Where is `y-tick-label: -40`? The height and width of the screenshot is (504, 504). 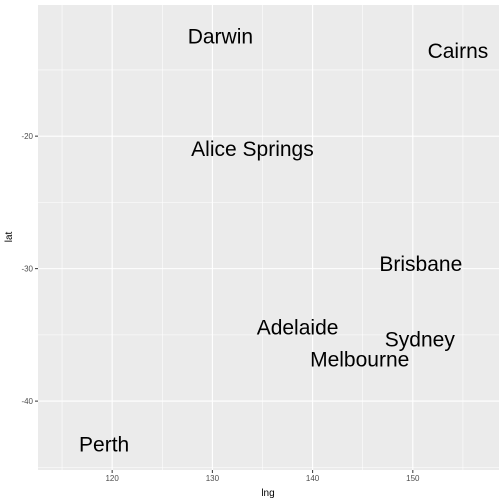
y-tick-label: -40 is located at coordinates (27, 401).